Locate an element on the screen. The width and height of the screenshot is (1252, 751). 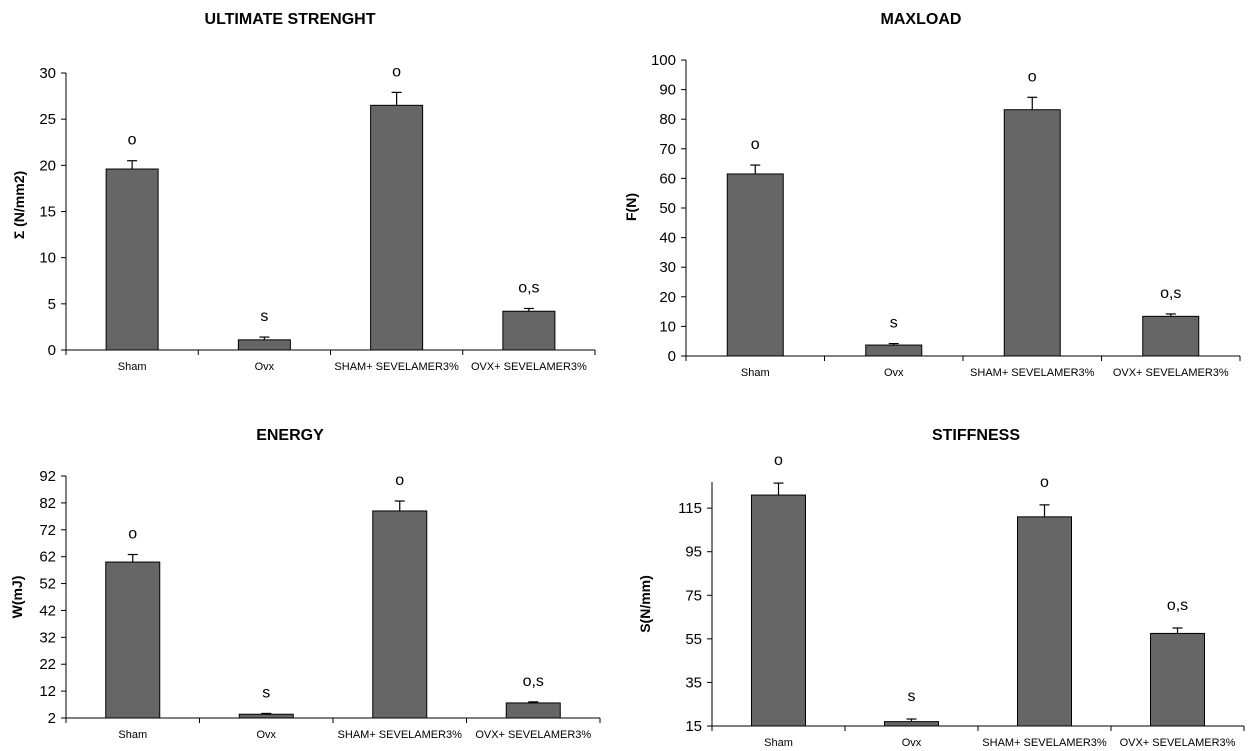
y-tick-label: 60 is located at coordinates (667, 178).